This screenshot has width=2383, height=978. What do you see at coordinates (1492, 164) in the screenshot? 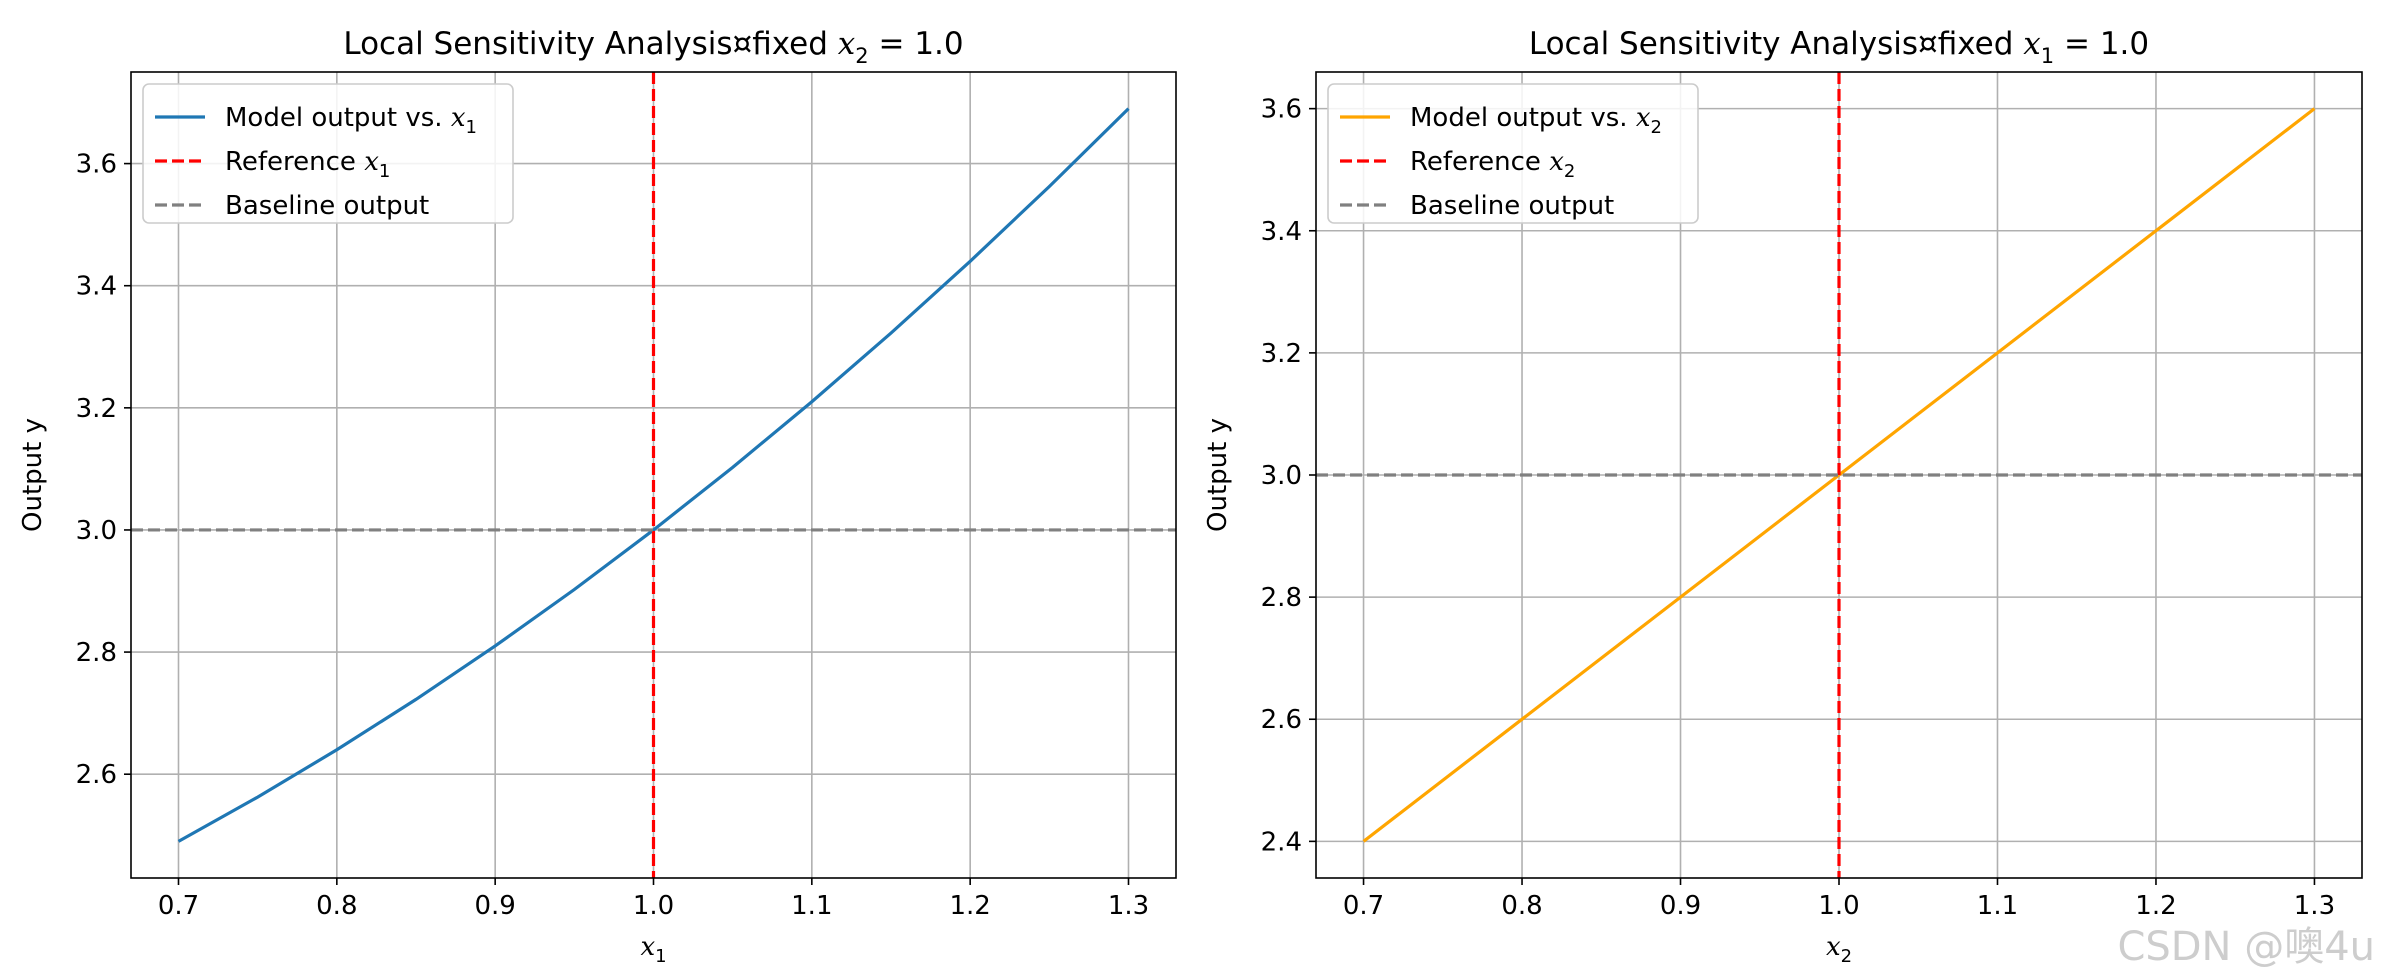
I see `legend-entry-reference-label: Reference x2` at bounding box center [1492, 164].